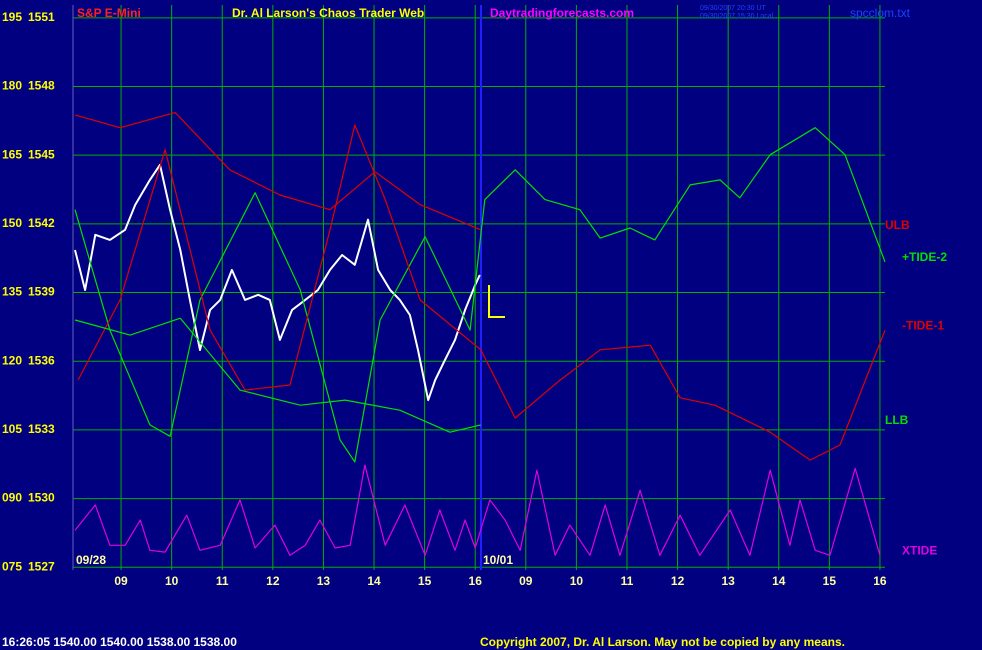 This screenshot has width=982, height=650. Describe the element at coordinates (12, 154) in the screenshot. I see `y-tick-label: 165` at that location.